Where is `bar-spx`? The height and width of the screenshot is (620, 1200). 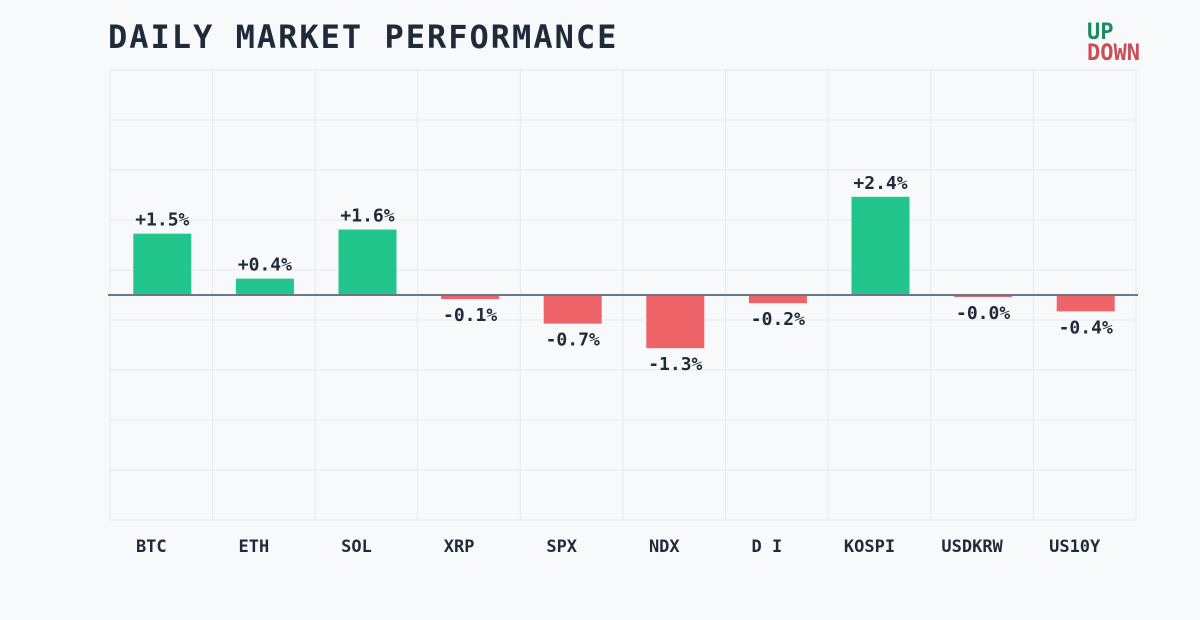
bar-spx is located at coordinates (572, 309).